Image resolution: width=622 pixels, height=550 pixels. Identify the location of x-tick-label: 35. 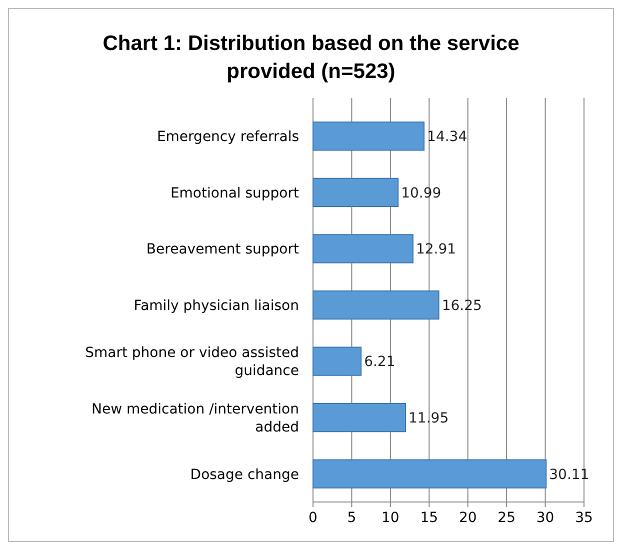
(584, 518).